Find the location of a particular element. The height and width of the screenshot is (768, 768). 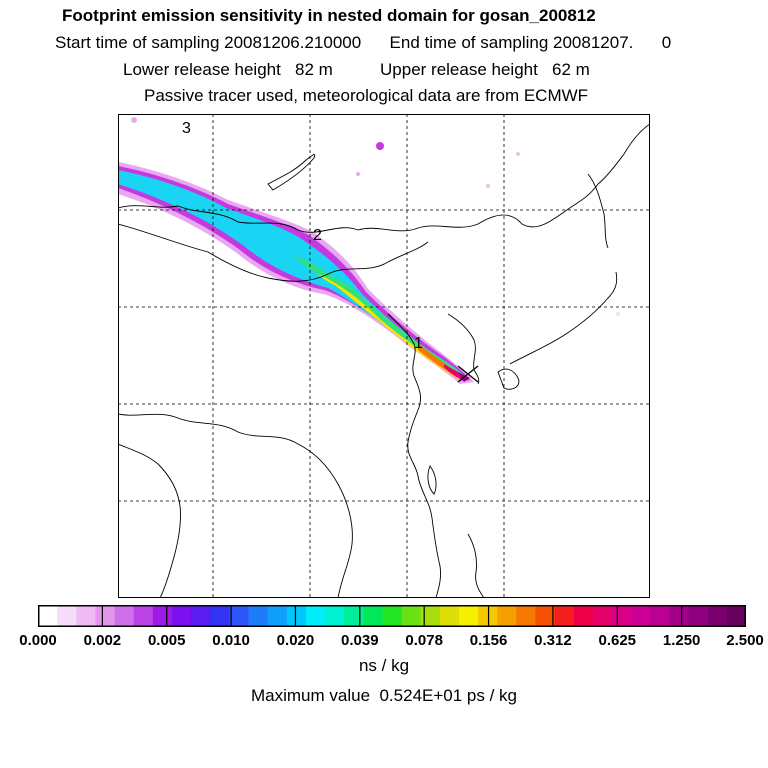

colorbar is located at coordinates (392, 616).